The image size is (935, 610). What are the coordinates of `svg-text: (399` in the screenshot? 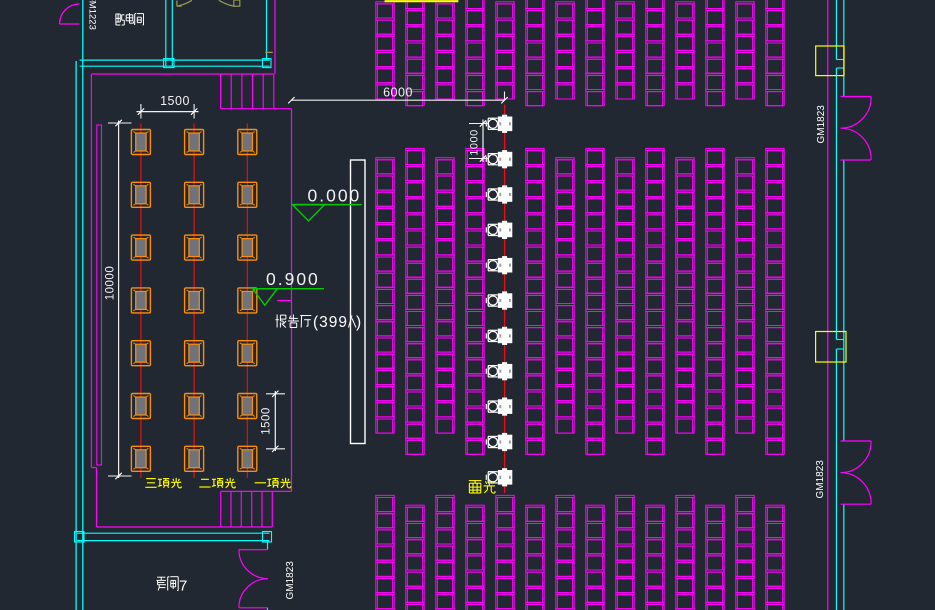 It's located at (330, 322).